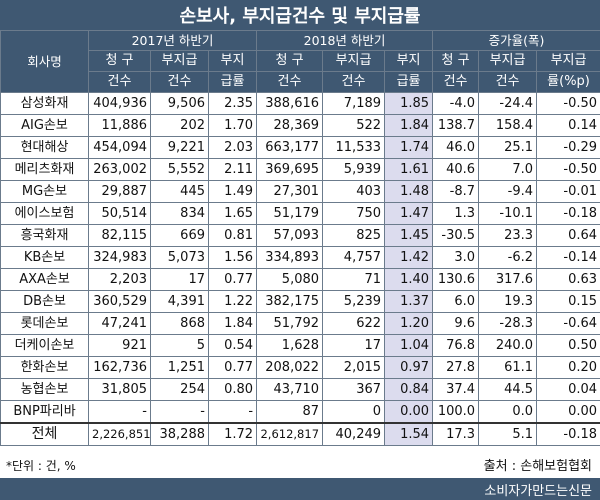 This screenshot has width=600, height=500. I want to click on table-cell: 834, so click(179, 213).